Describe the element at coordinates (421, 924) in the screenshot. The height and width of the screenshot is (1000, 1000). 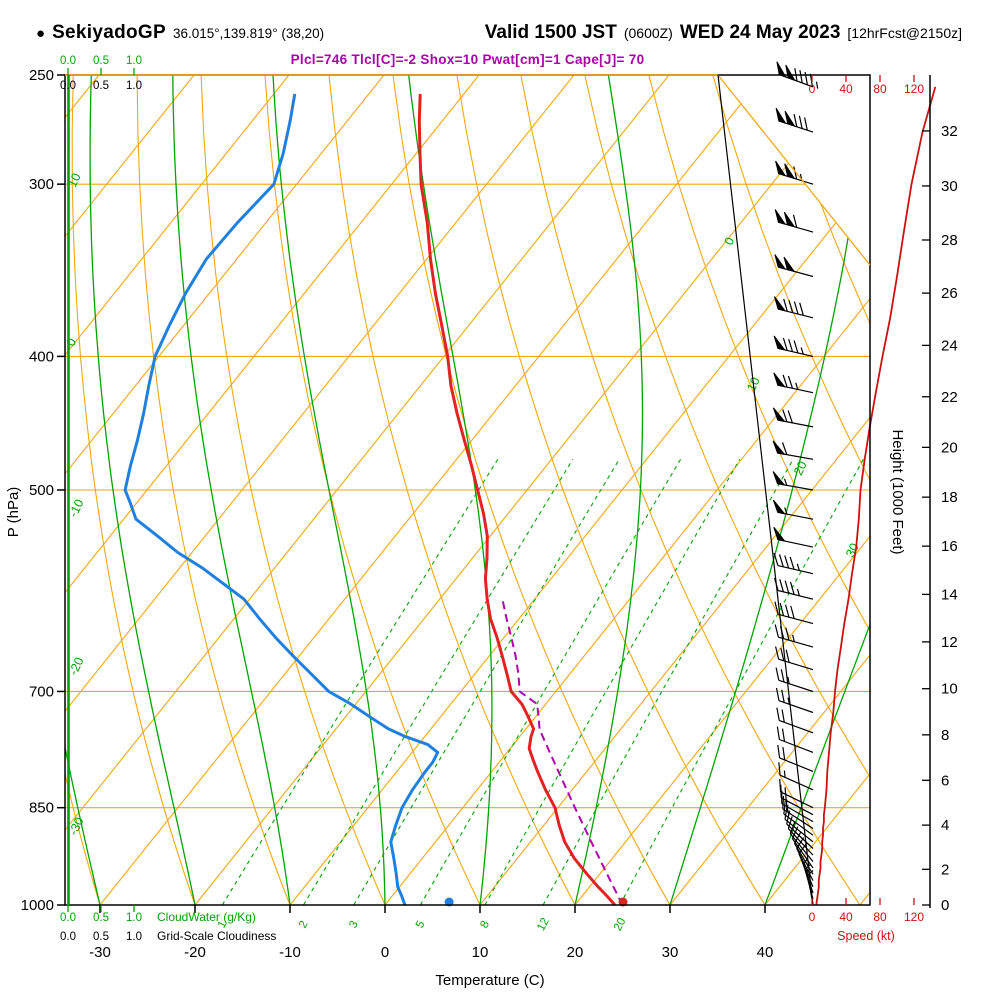
I see `mixing-ratio-label: 5` at that location.